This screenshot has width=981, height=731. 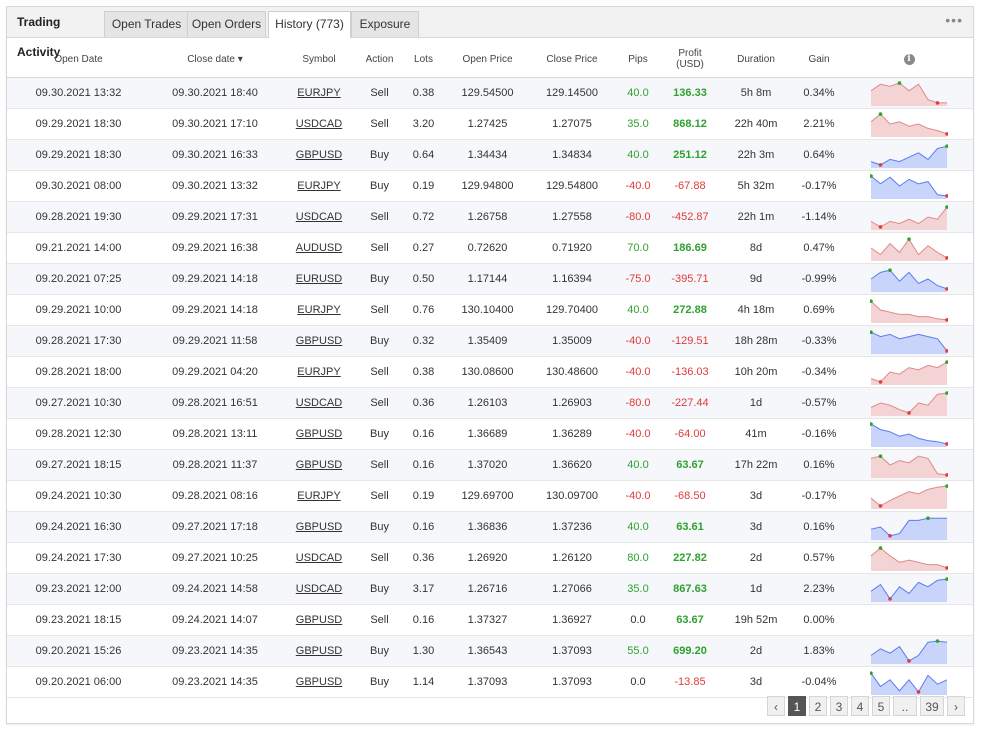 What do you see at coordinates (881, 706) in the screenshot?
I see `page-button: 5` at bounding box center [881, 706].